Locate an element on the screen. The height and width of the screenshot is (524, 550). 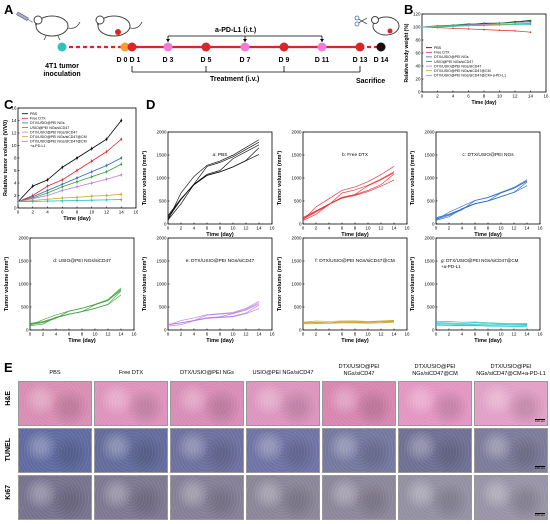
timeline-day-label: D 14 is located at coordinates (381, 60).